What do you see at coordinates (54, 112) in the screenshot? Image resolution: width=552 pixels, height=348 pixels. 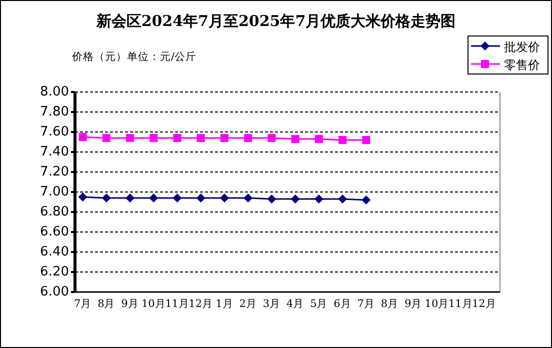 I see `y-tick-label: 7.80` at bounding box center [54, 112].